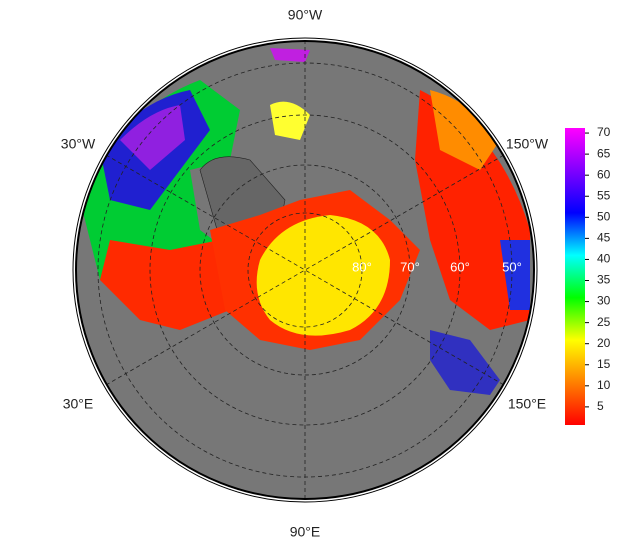  I want to click on colorbar-tick-label: 30, so click(604, 301).